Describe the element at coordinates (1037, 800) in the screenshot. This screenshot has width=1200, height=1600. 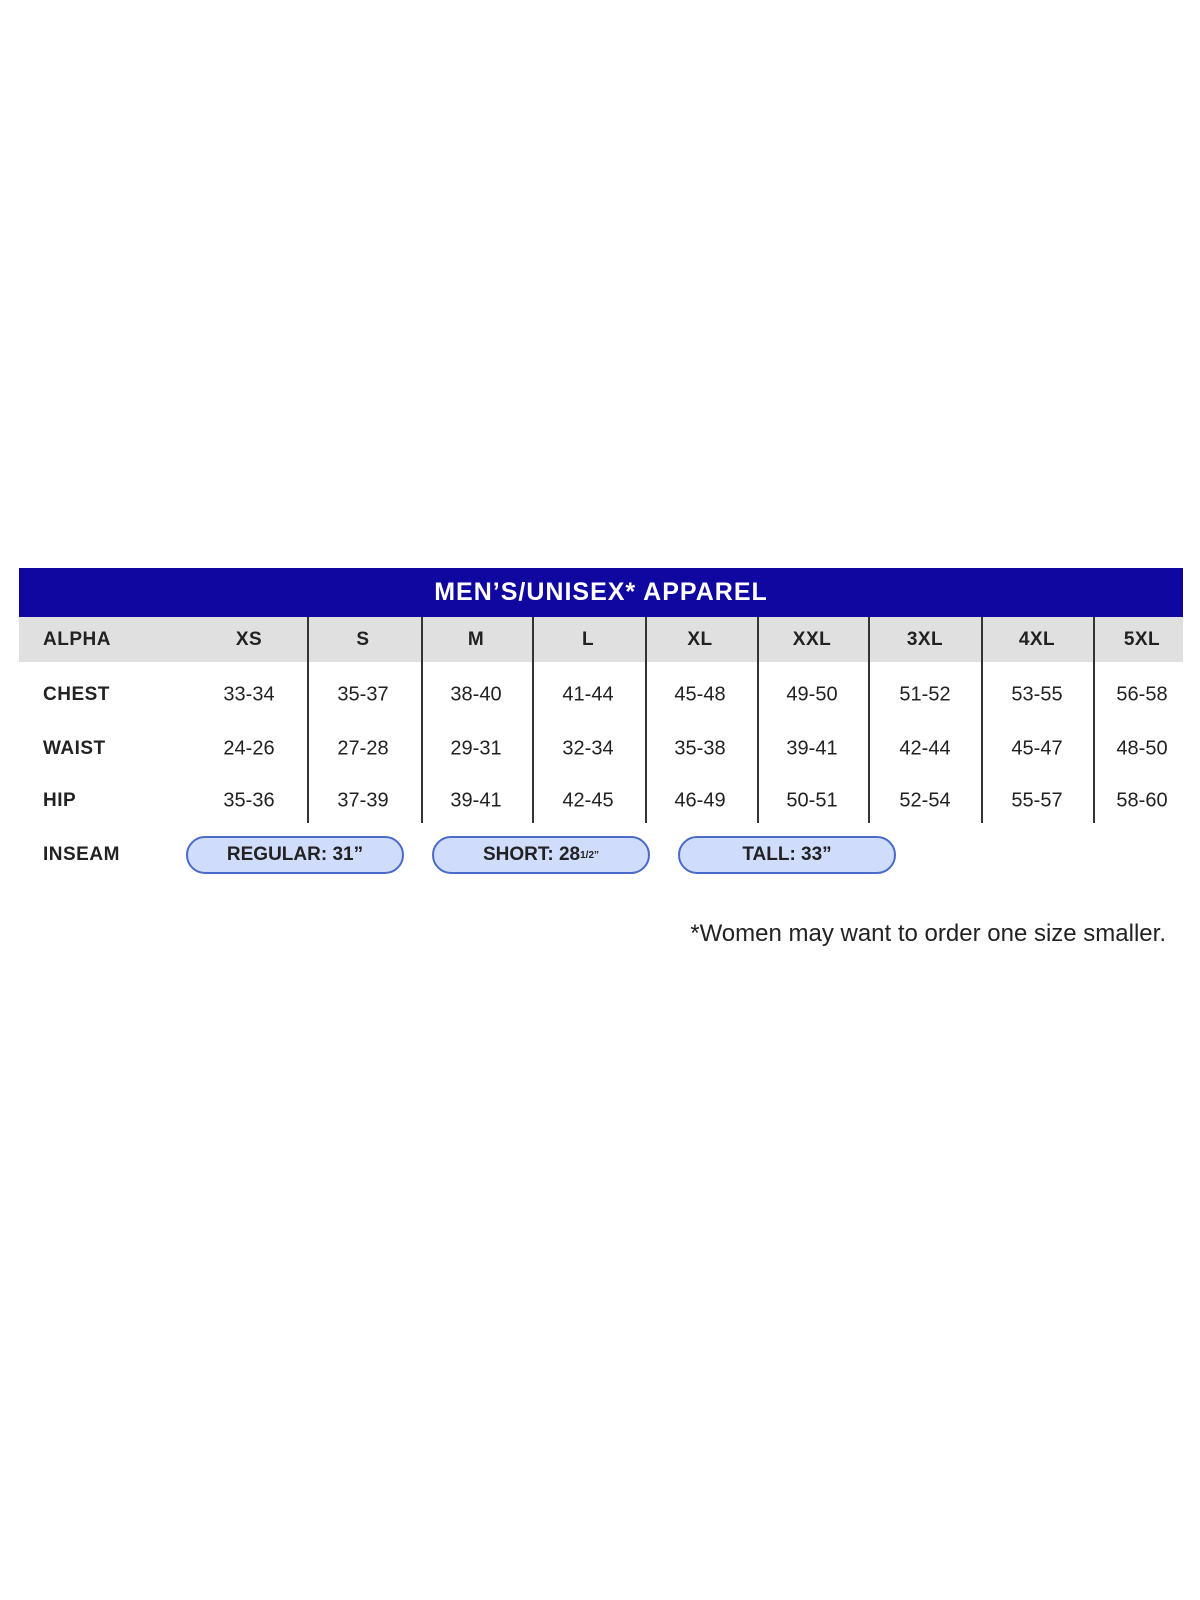
I see `table-cell: 55-57` at that location.